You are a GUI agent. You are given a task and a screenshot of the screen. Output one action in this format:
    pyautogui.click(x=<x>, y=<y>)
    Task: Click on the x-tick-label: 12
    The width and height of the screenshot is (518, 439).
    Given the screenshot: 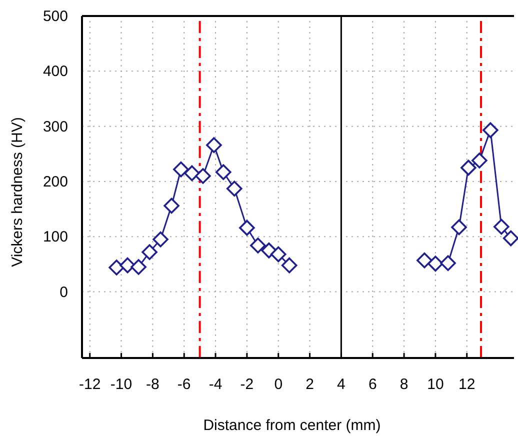 What is the action you would take?
    pyautogui.click(x=467, y=384)
    